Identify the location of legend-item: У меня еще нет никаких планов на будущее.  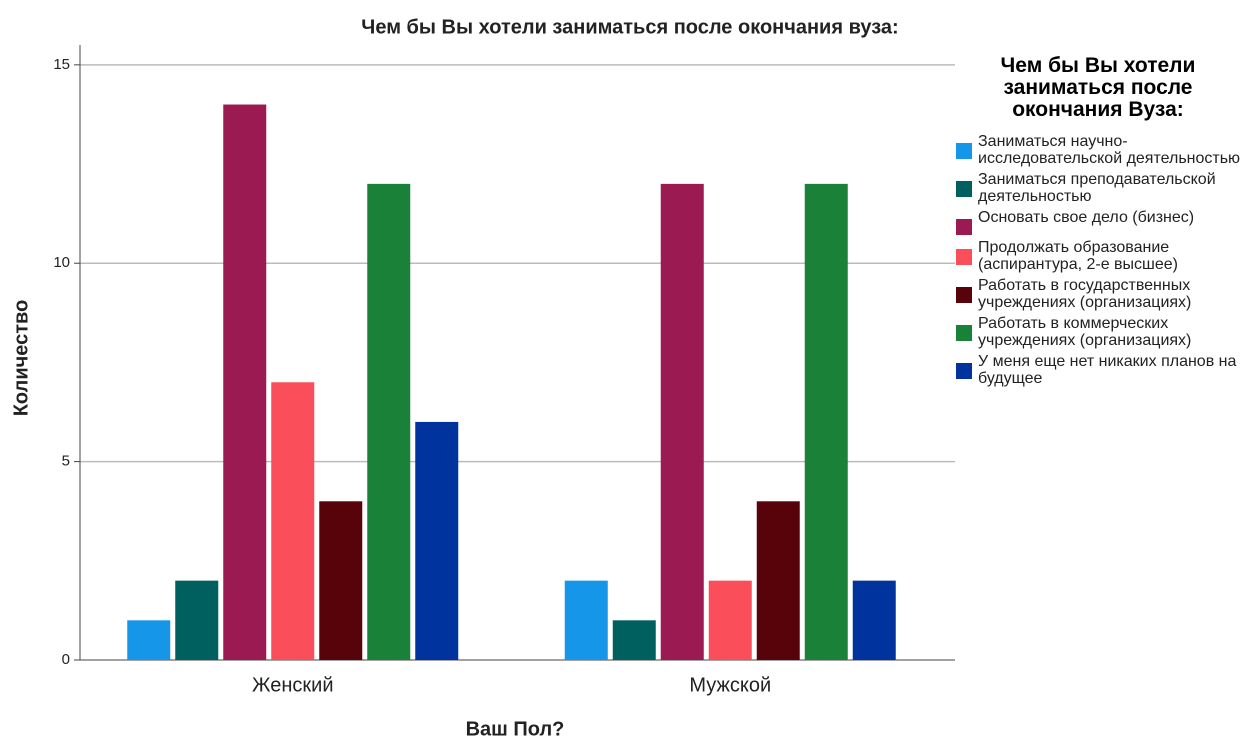
(1098, 370).